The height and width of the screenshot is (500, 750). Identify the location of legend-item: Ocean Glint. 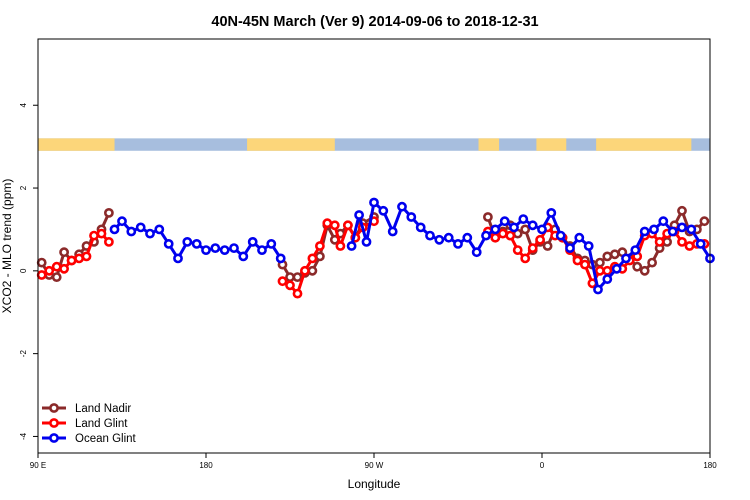
(89, 439).